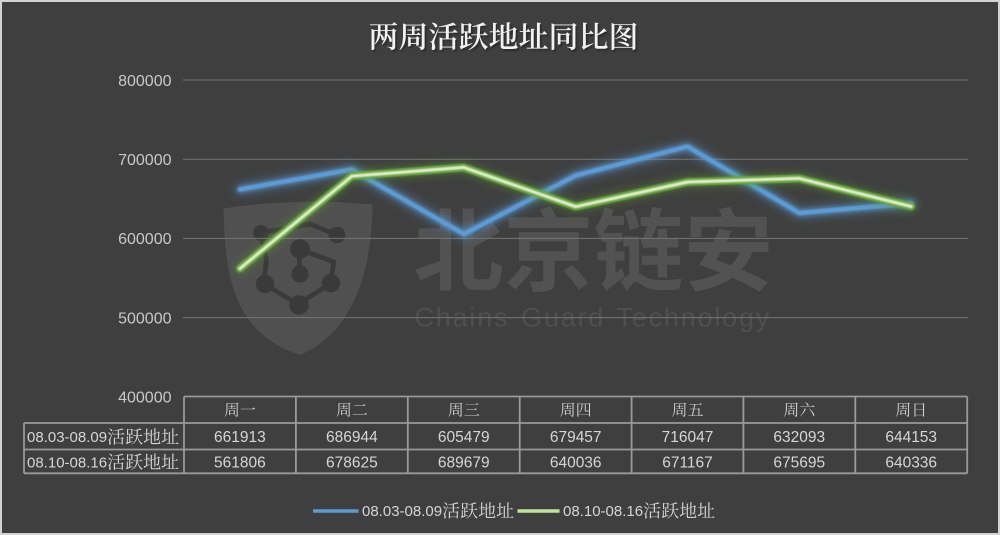  What do you see at coordinates (352, 462) in the screenshot?
I see `svg-text: 678625` at bounding box center [352, 462].